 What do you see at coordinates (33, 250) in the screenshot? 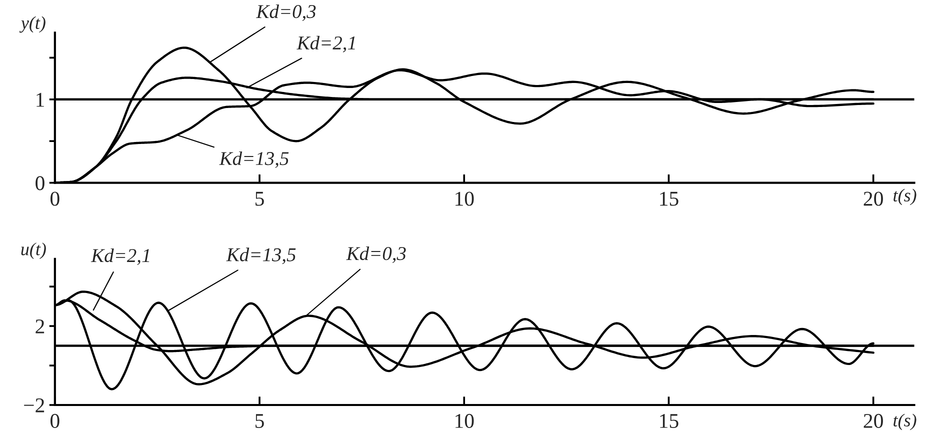
I see `y-axis-title: u(t)` at bounding box center [33, 250].